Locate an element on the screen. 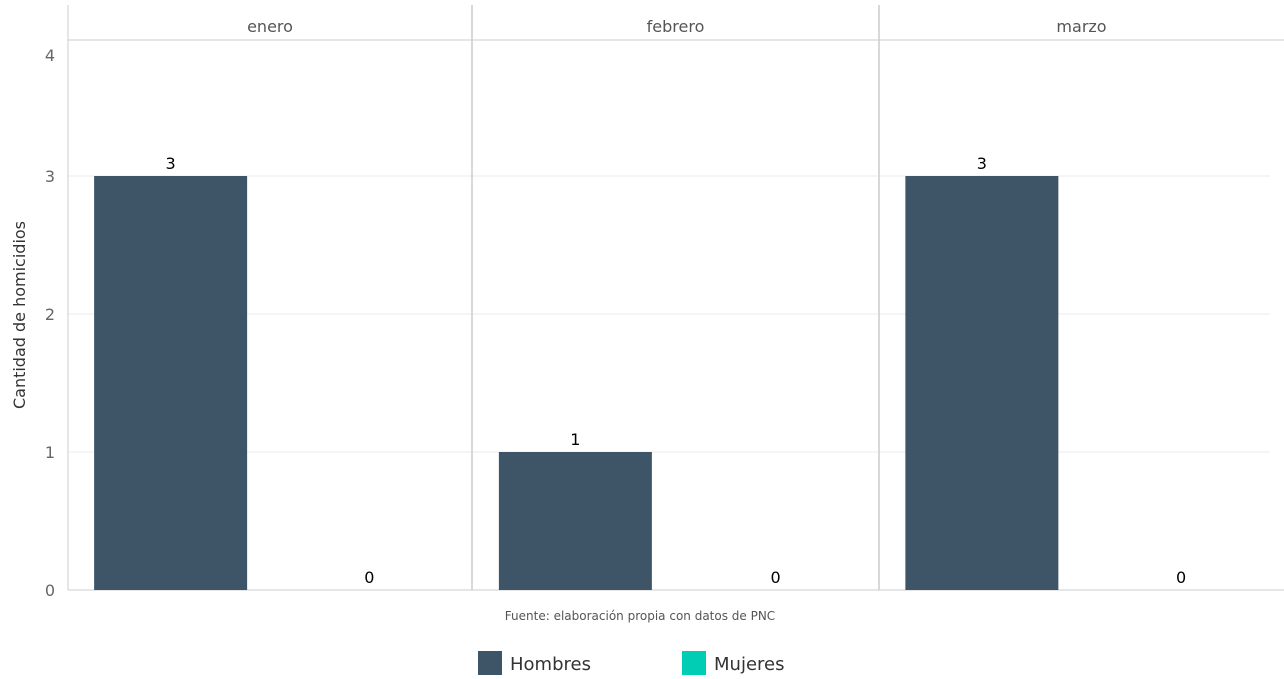 Image resolution: width=1284 pixels, height=679 pixels. y-tick-label: 1 is located at coordinates (50, 452).